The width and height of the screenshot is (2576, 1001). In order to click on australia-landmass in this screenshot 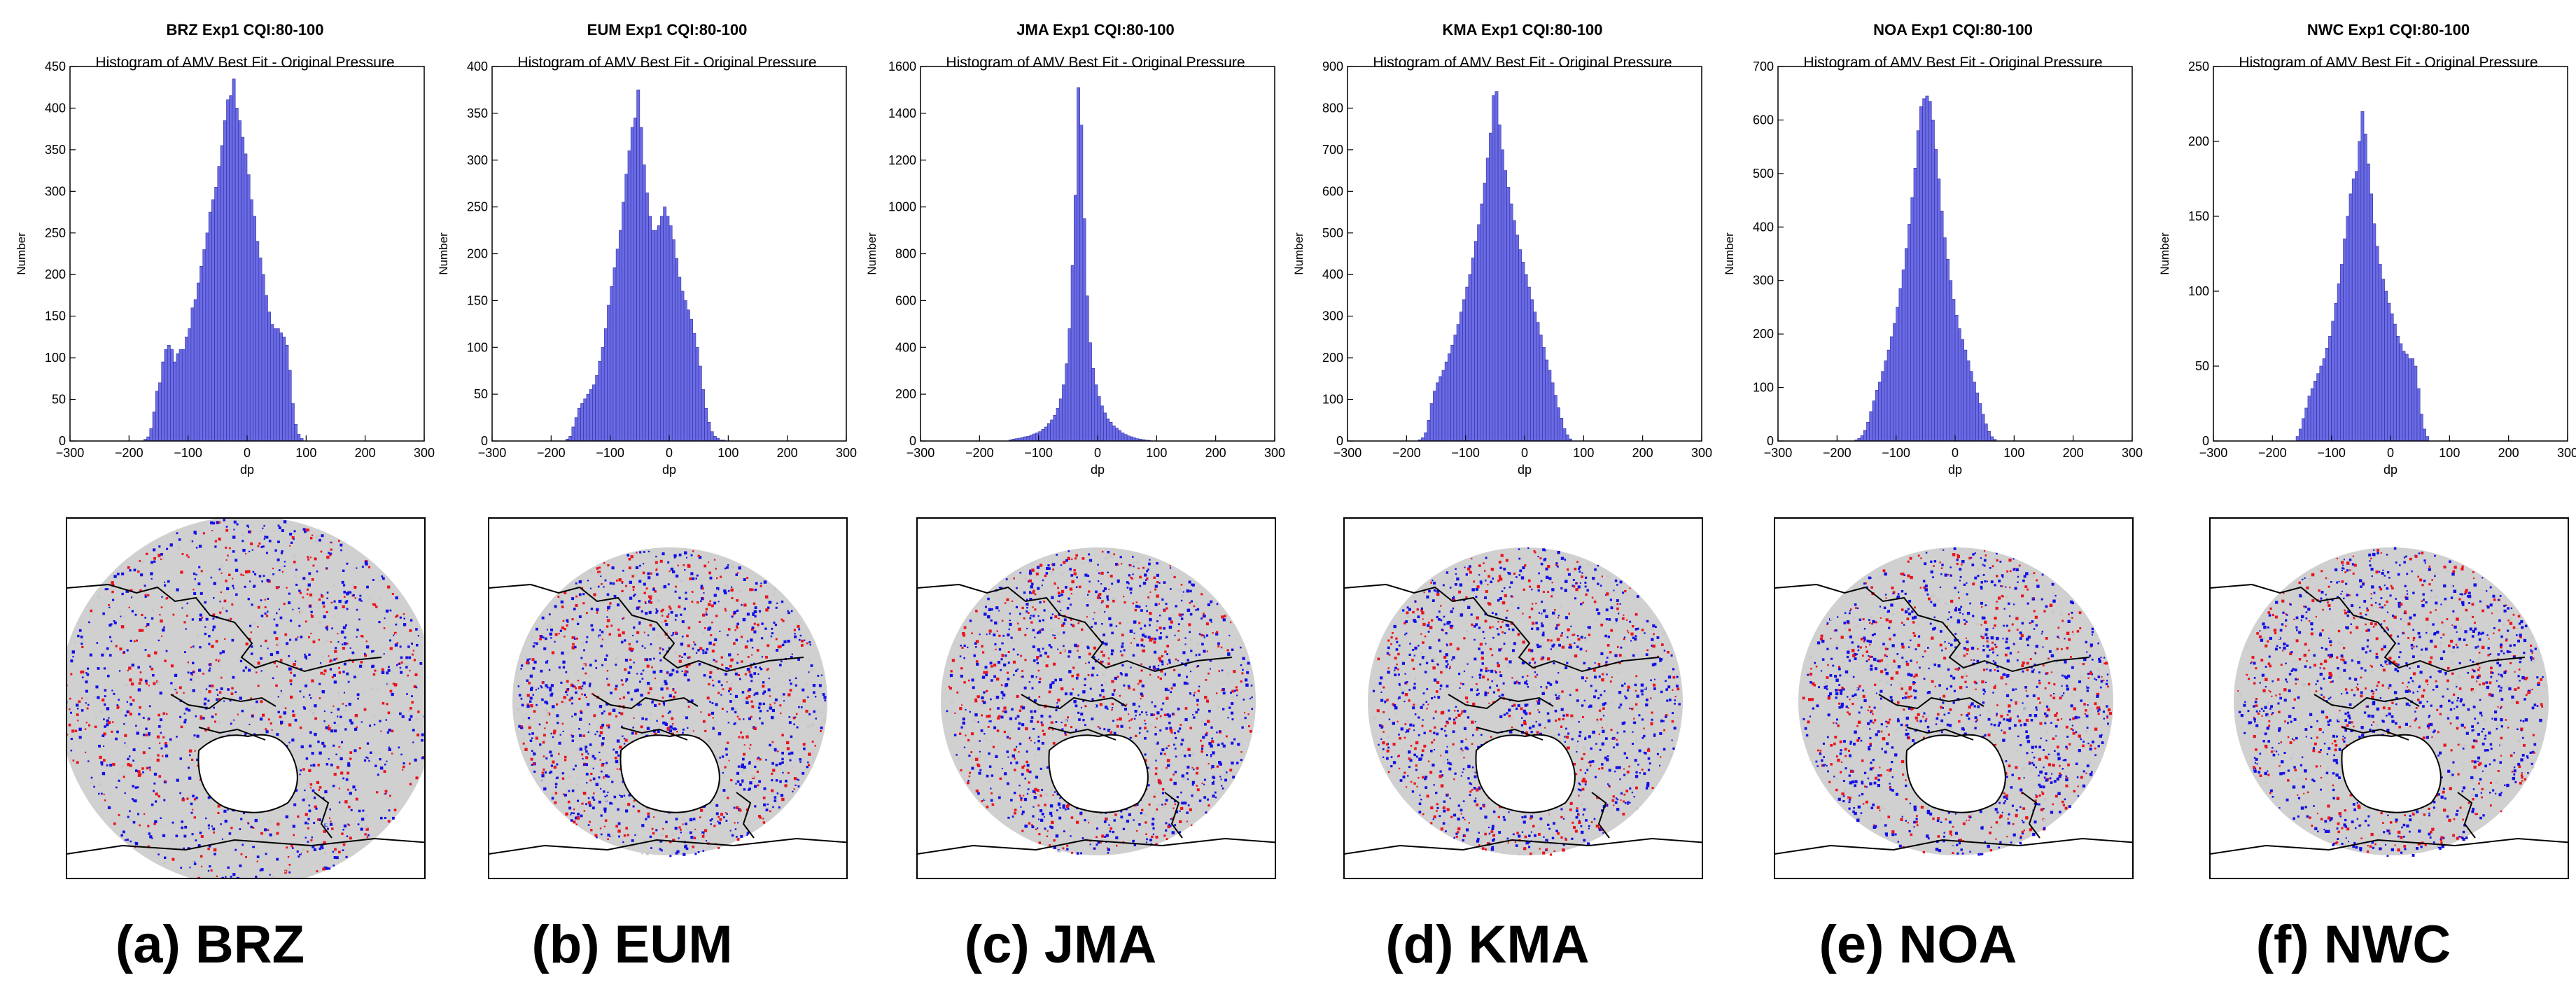, I will do `click(1098, 773)`.